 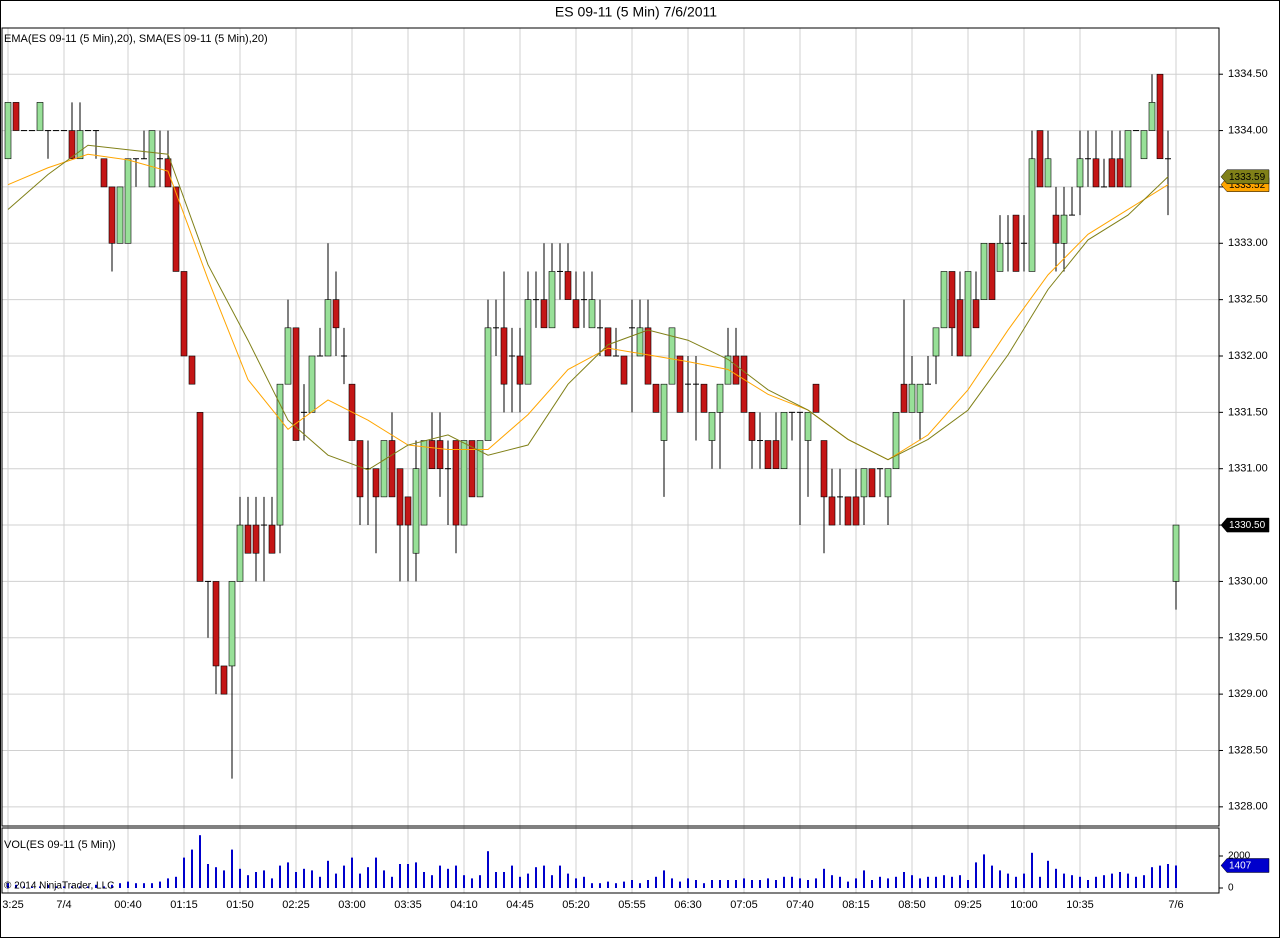 What do you see at coordinates (1240, 866) in the screenshot?
I see `last-volume-label: 1407` at bounding box center [1240, 866].